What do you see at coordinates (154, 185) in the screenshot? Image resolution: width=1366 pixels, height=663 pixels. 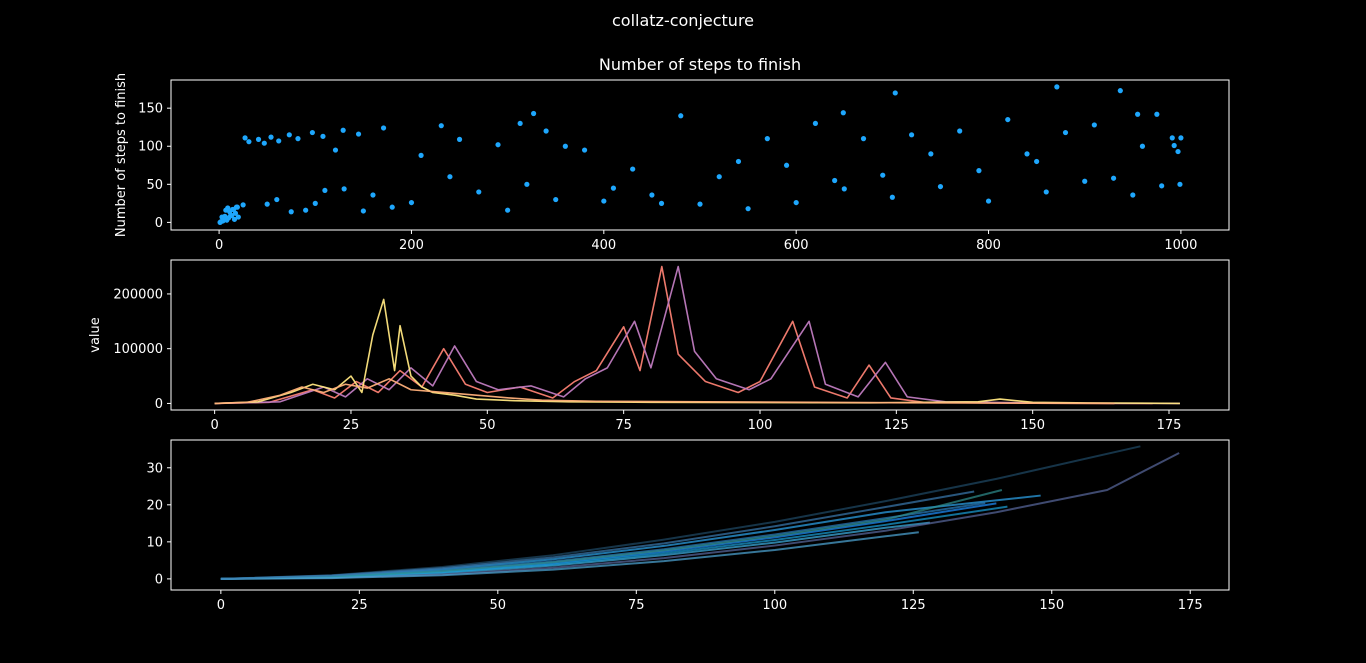 I see `y-tick-label: 50` at bounding box center [154, 185].